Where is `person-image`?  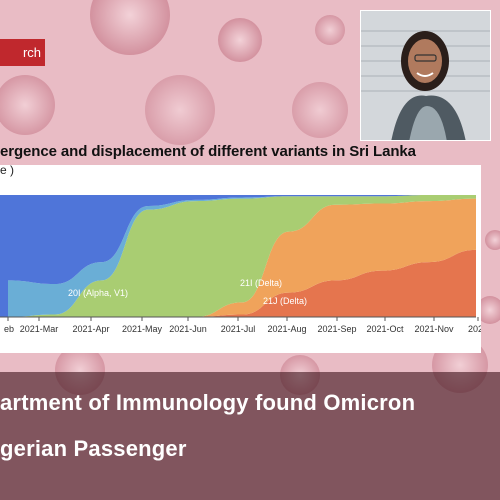 person-image is located at coordinates (425, 75).